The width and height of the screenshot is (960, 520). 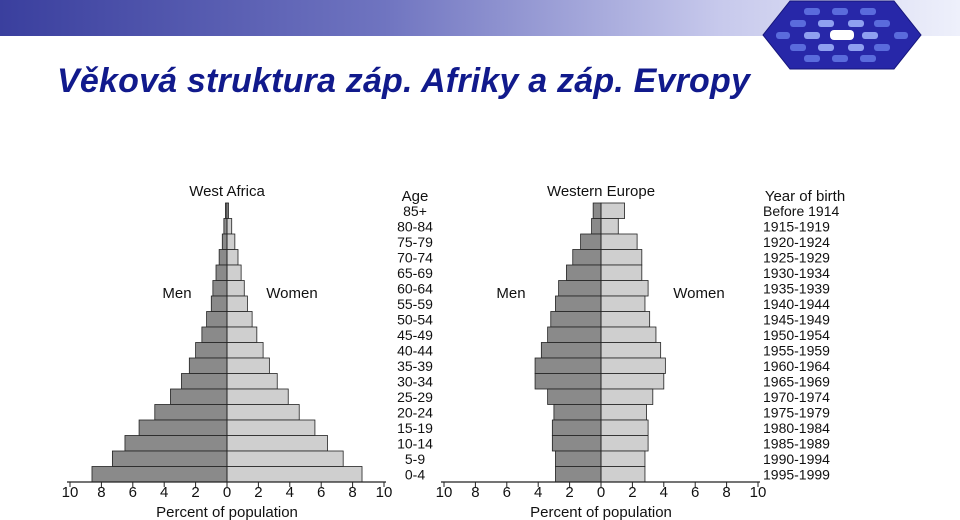 What do you see at coordinates (227, 512) in the screenshot?
I see `x-axis-label-west-africa: Percent of population` at bounding box center [227, 512].